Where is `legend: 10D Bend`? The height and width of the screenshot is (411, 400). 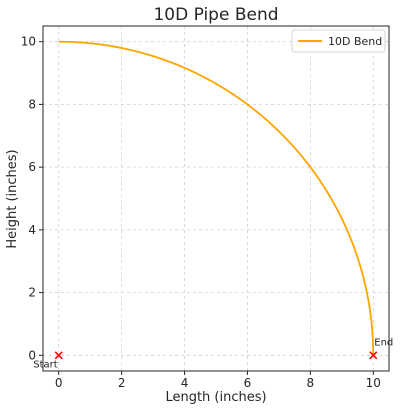
legend: 10D Bend is located at coordinates (338, 41).